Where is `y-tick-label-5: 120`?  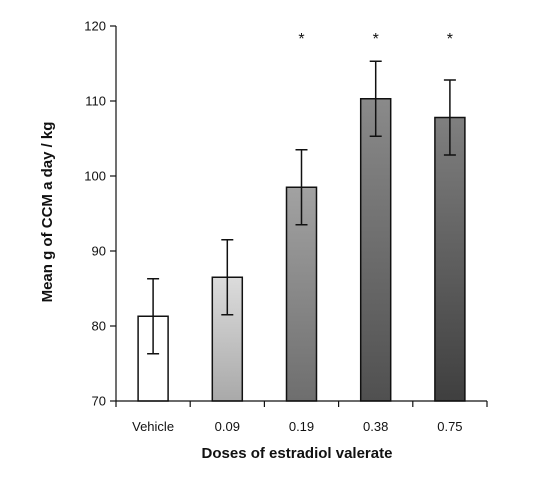 y-tick-label-5: 120 is located at coordinates (95, 26).